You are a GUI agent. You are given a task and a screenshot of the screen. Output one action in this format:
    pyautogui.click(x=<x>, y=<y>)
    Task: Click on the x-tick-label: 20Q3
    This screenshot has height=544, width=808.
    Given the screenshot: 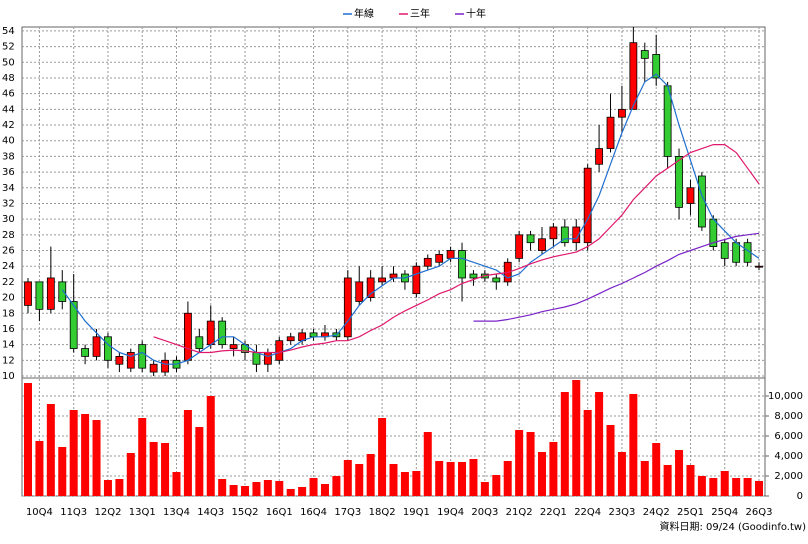 What is the action you would take?
    pyautogui.click(x=484, y=512)
    